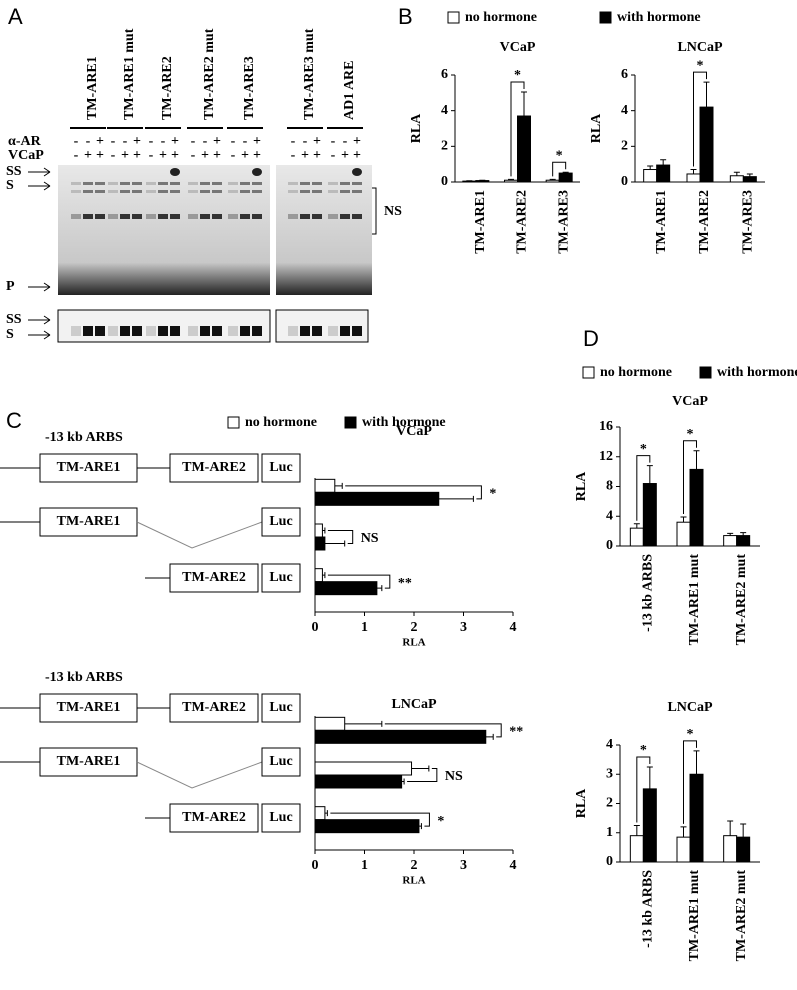  I want to click on row-label: α-AR, so click(25, 141).